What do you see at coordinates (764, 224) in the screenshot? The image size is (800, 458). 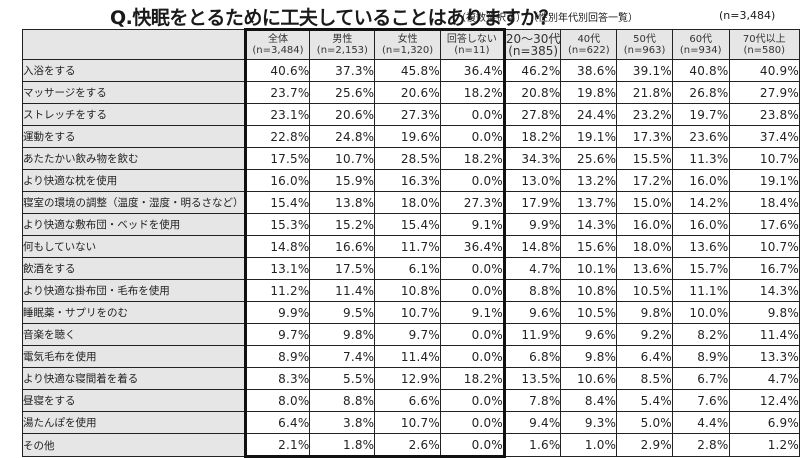 I see `value-cell: 17.6%` at bounding box center [764, 224].